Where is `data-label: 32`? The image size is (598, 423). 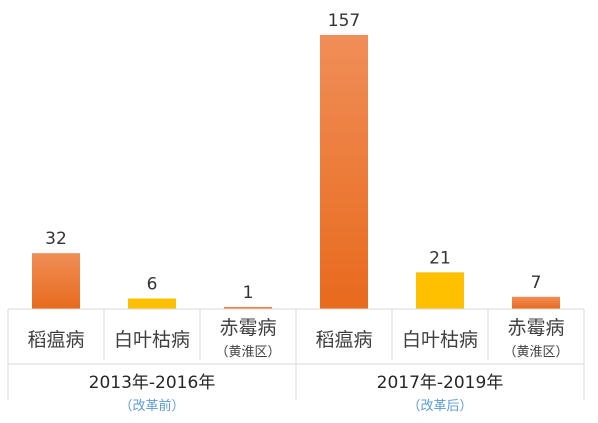
data-label: 32 is located at coordinates (56, 239).